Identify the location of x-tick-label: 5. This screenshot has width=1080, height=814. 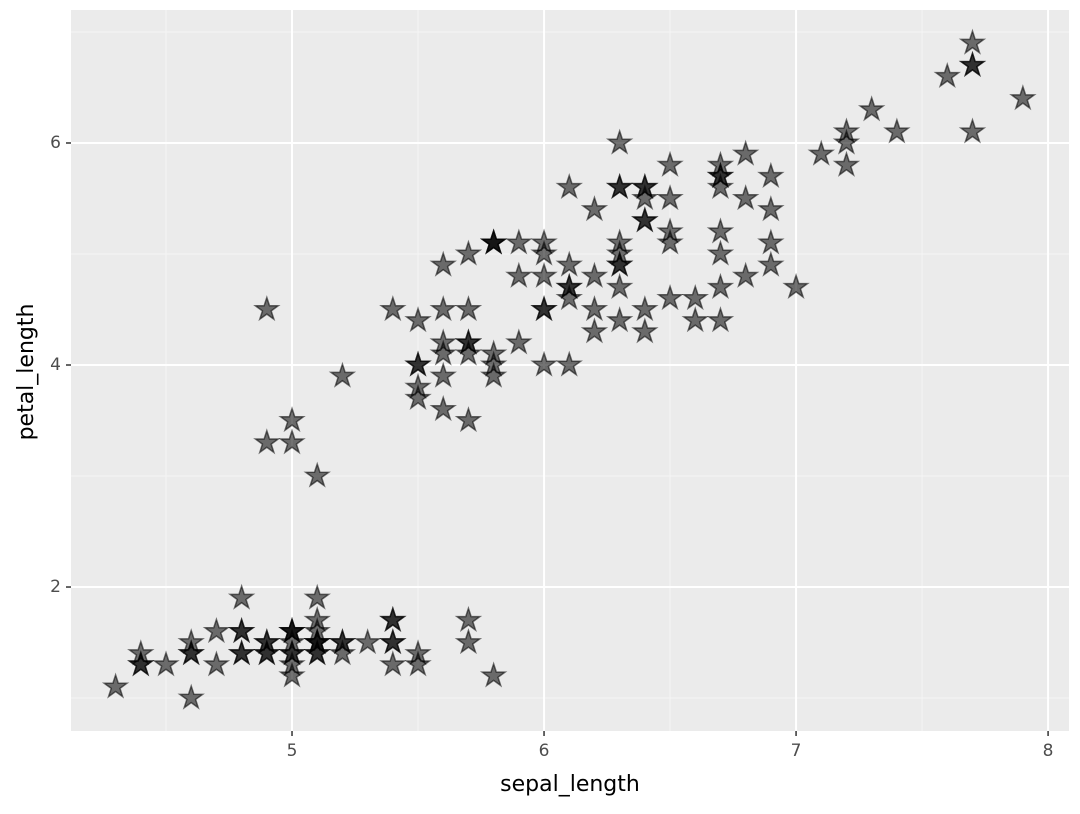
(292, 751).